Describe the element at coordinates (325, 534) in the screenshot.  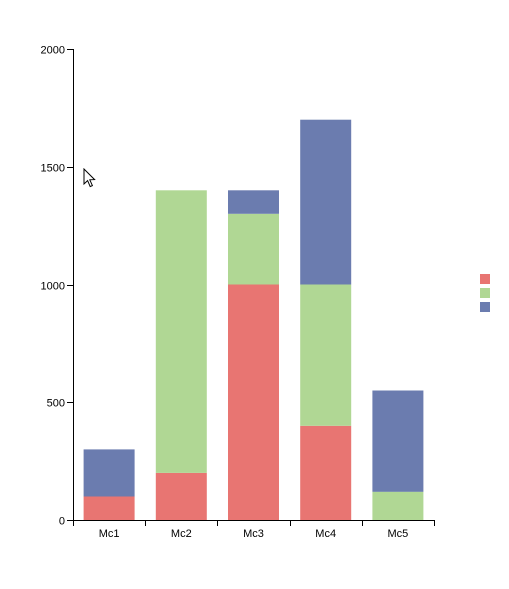
I see `x-tick-label-mc4: Mc4` at that location.